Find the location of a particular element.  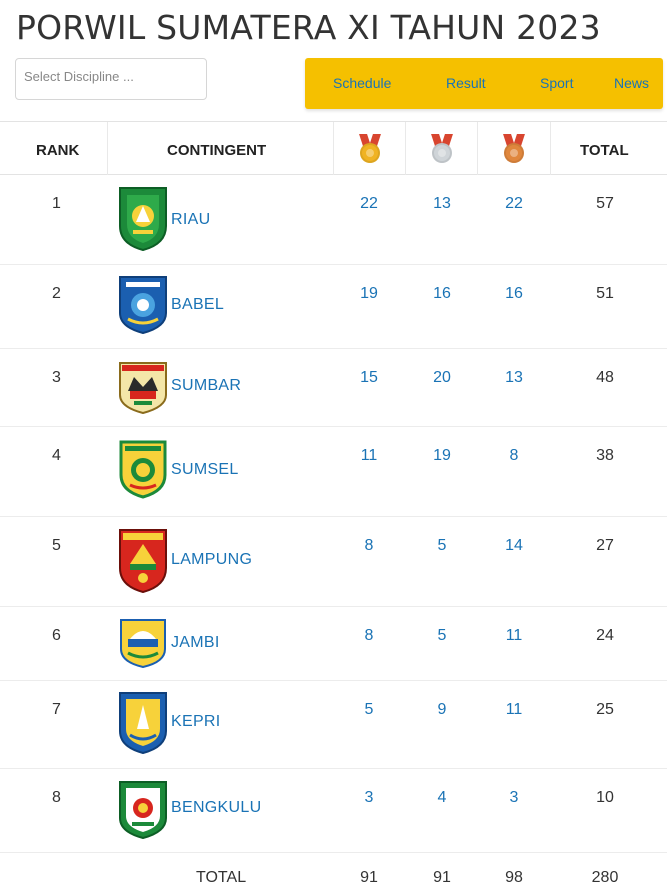

total-count: 25 is located at coordinates (605, 709).